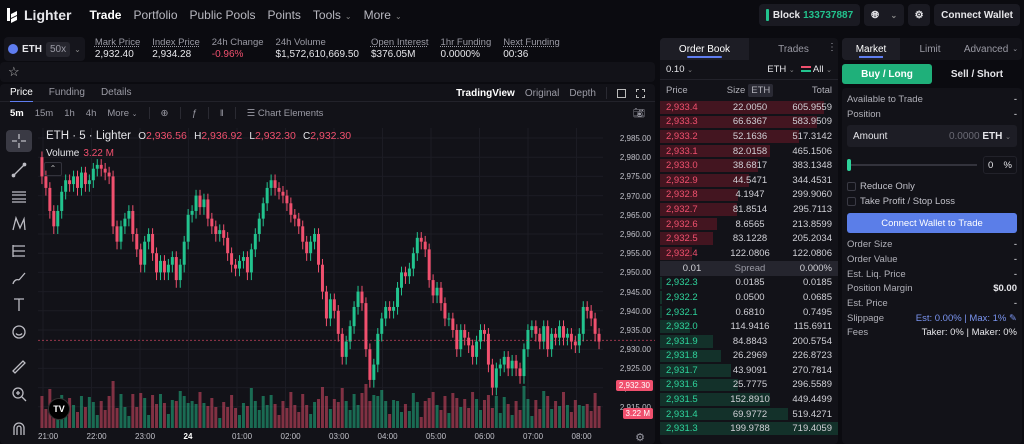 The image size is (1024, 444). What do you see at coordinates (222, 15) in the screenshot?
I see `nav-public-pools: Public Pools` at bounding box center [222, 15].